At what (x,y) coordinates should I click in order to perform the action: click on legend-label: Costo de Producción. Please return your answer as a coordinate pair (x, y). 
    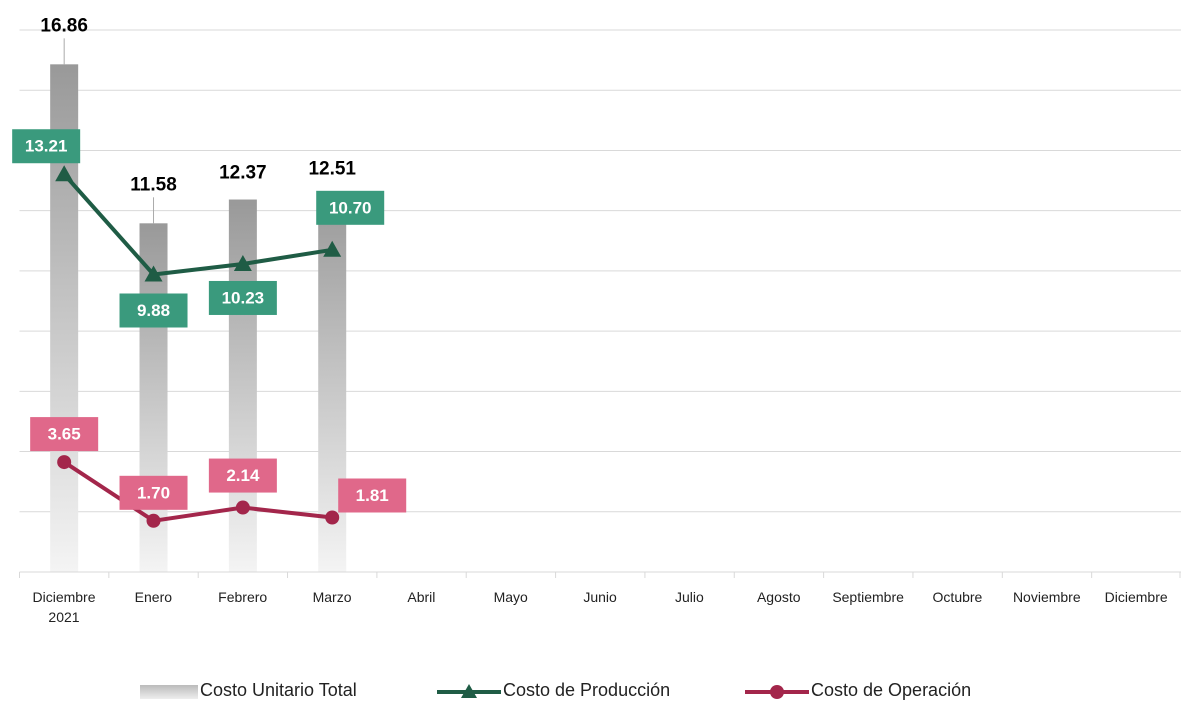
    Looking at the image, I should click on (587, 690).